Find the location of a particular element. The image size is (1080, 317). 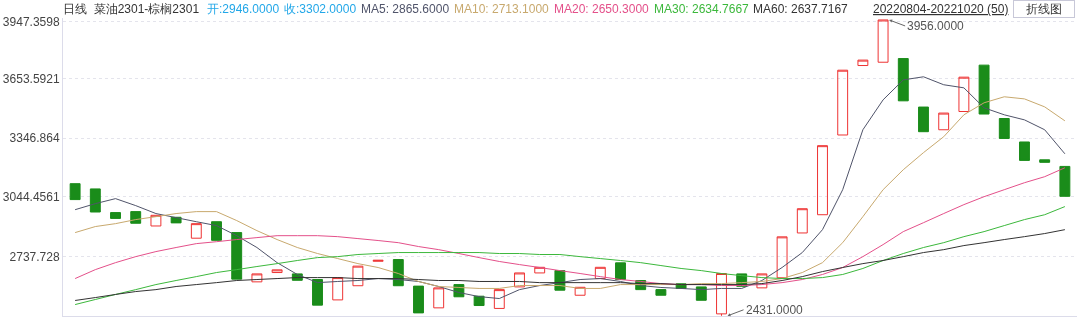

text: MA10: 2713.1000 is located at coordinates (502, 9).